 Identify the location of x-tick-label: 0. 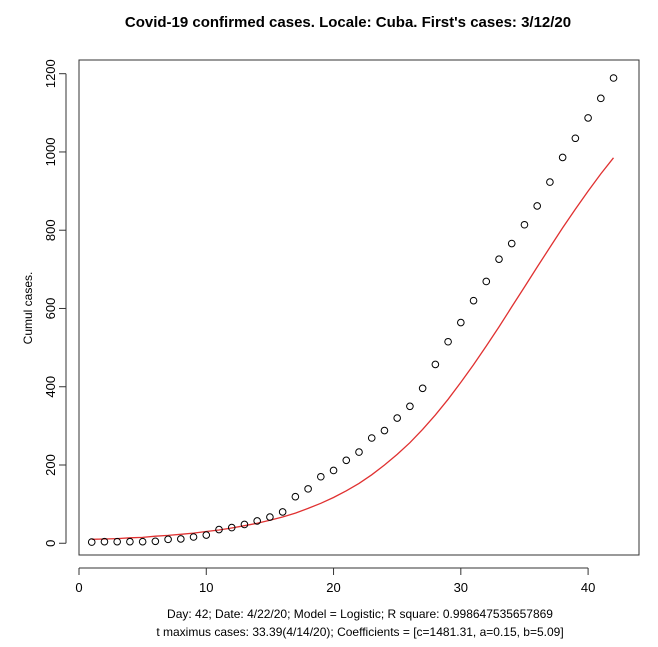
(78, 587).